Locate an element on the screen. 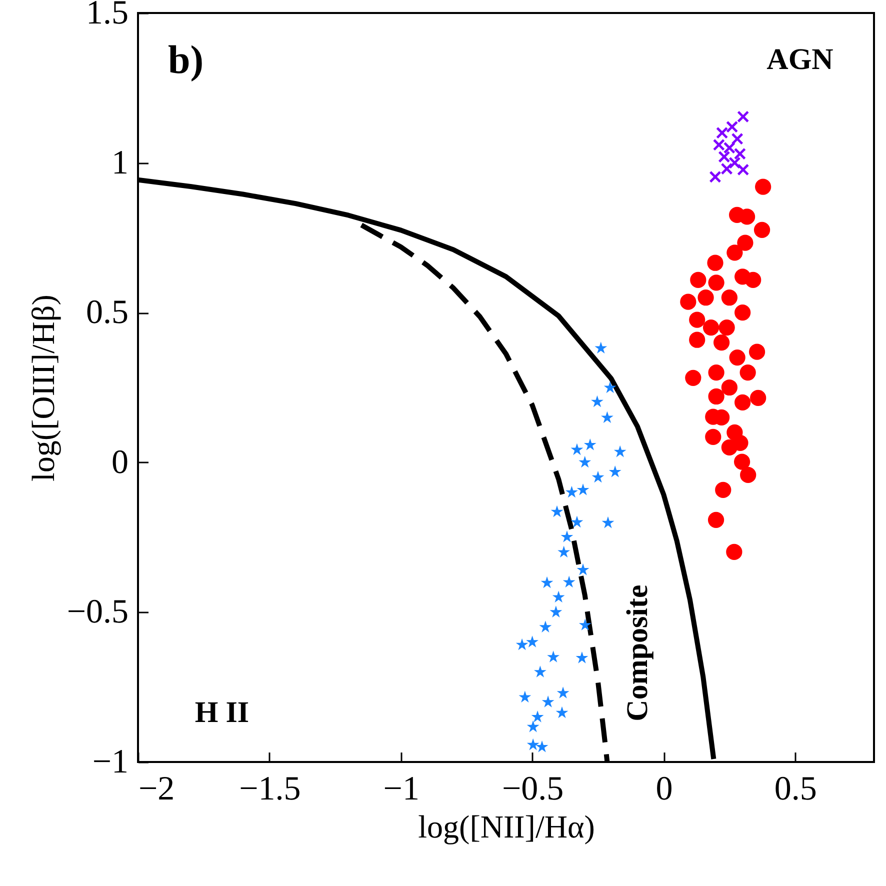 The height and width of the screenshot is (886, 886). x-tick-label: −1.5 is located at coordinates (270, 789).